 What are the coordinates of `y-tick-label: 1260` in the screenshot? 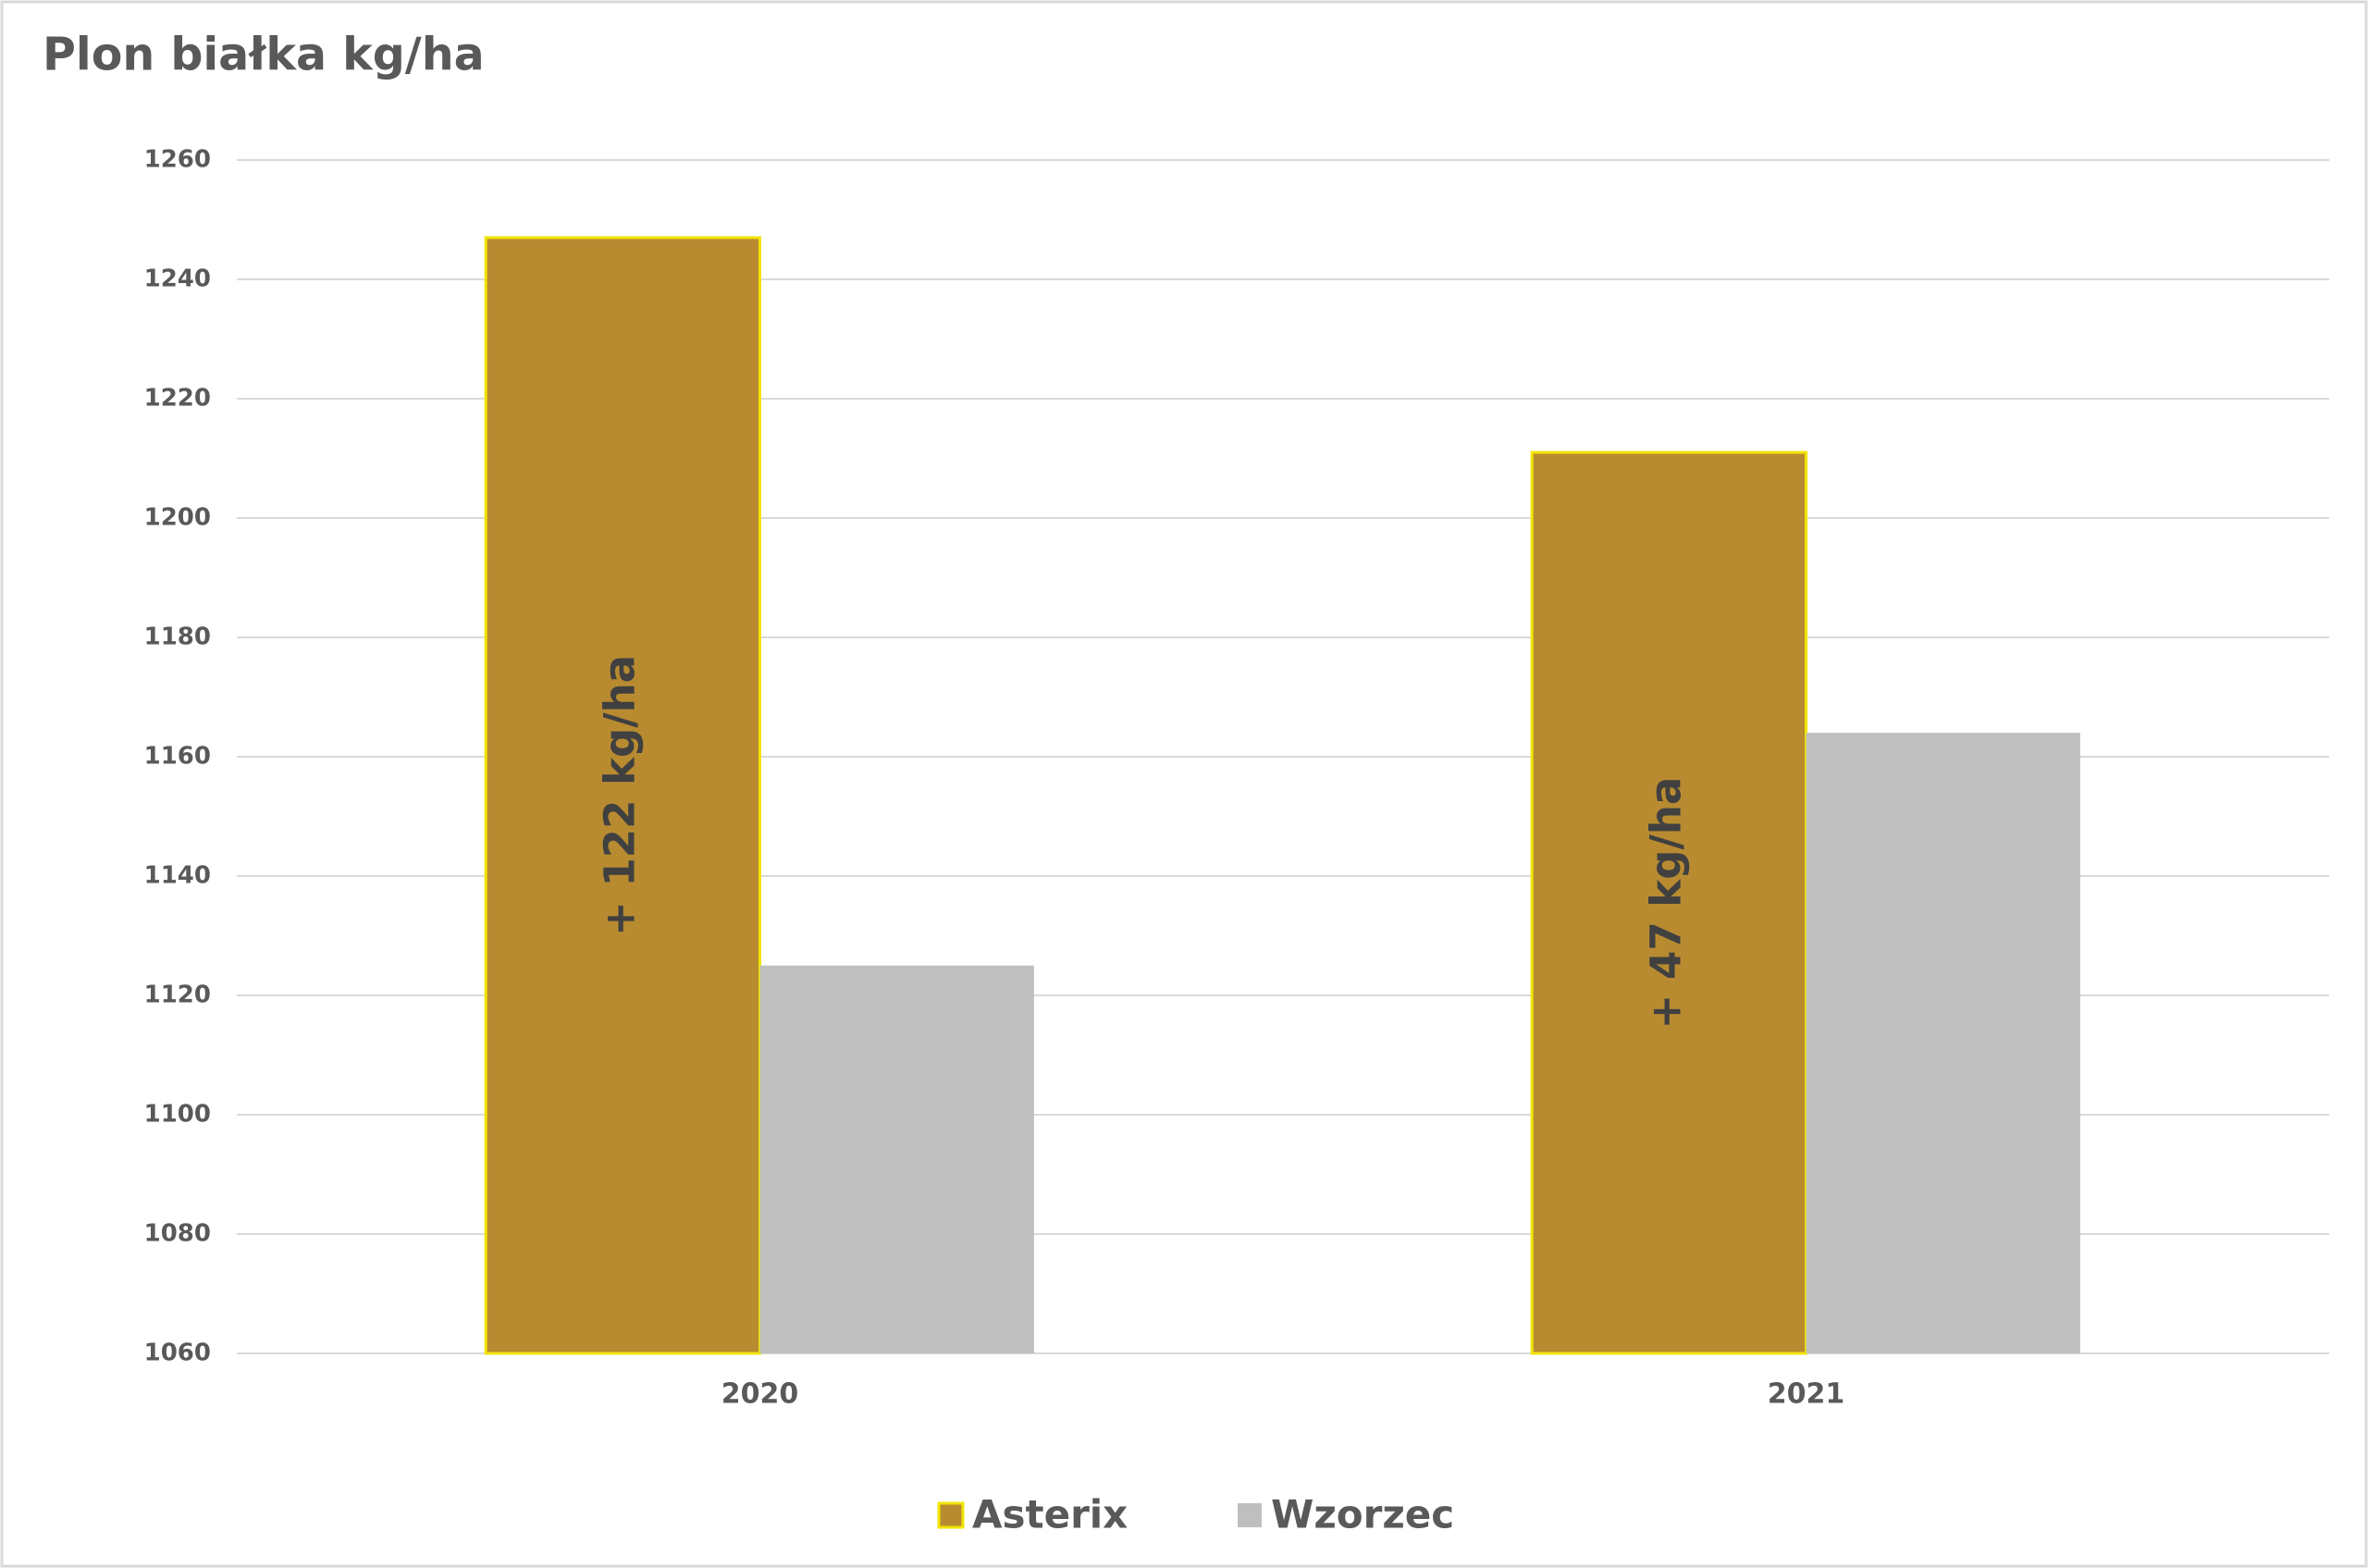 It's located at (178, 160).